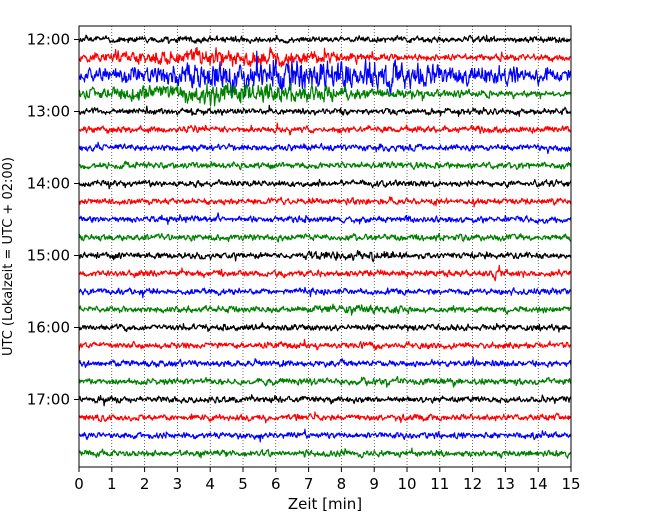 The image size is (650, 520). I want to click on x-tick-label: 3, so click(178, 484).